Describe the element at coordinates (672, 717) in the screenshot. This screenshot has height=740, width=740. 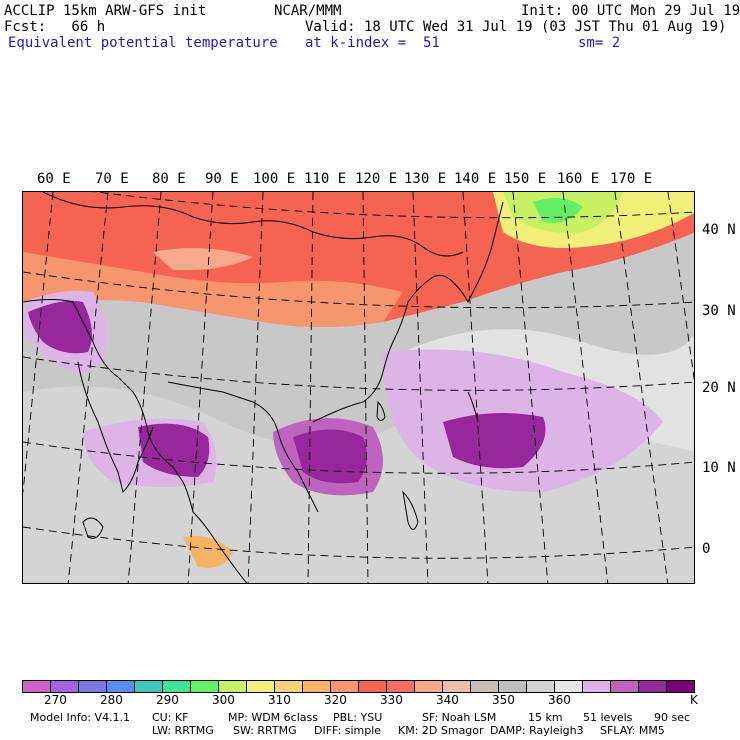
I see `time-step: 90 sec` at that location.